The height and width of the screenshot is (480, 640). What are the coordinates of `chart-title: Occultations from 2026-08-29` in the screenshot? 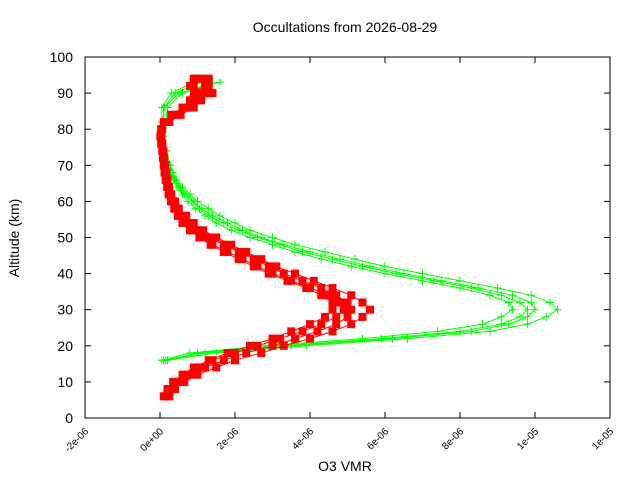 It's located at (345, 27).